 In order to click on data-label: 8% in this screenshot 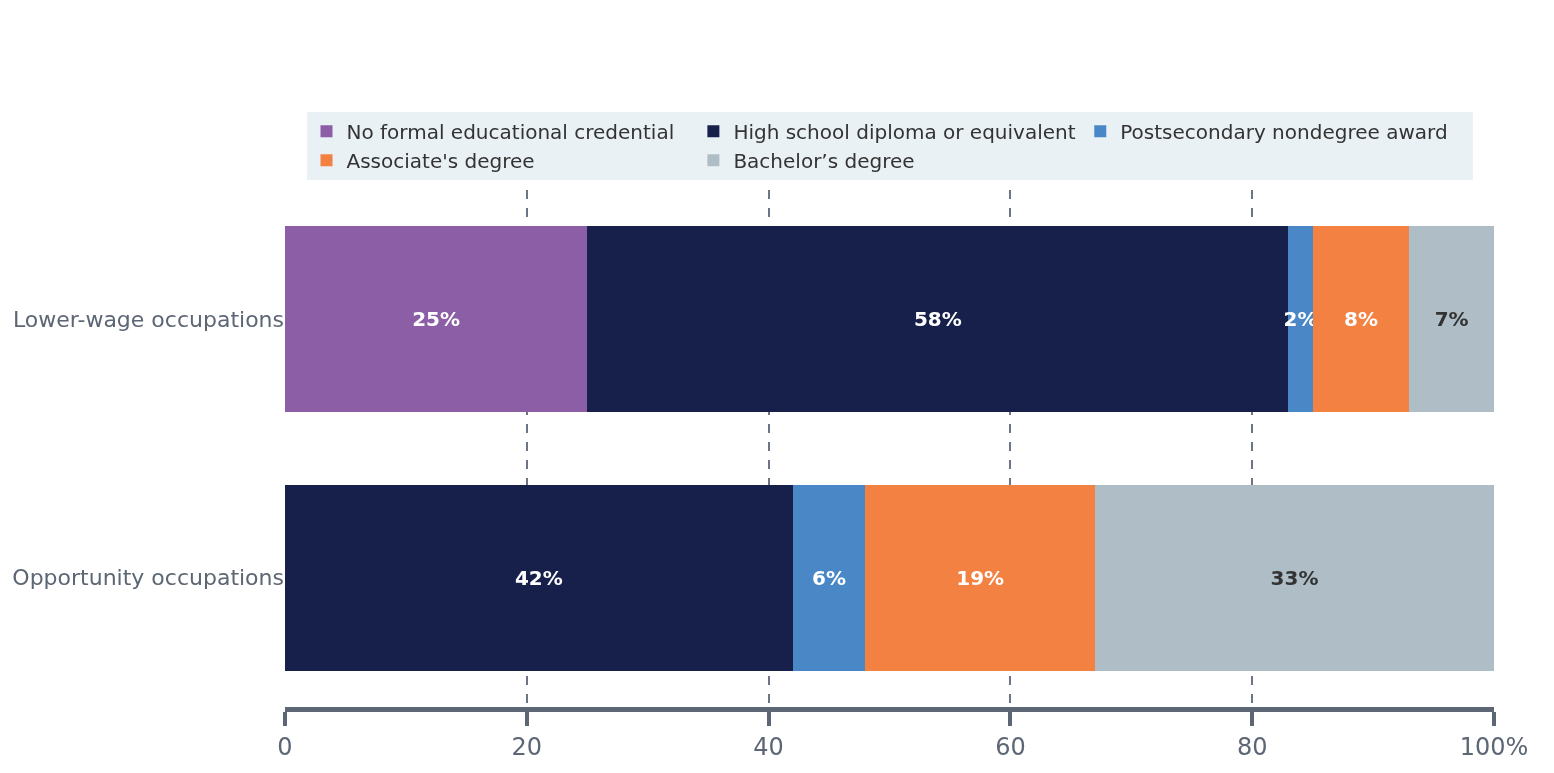, I will do `click(1361, 319)`.